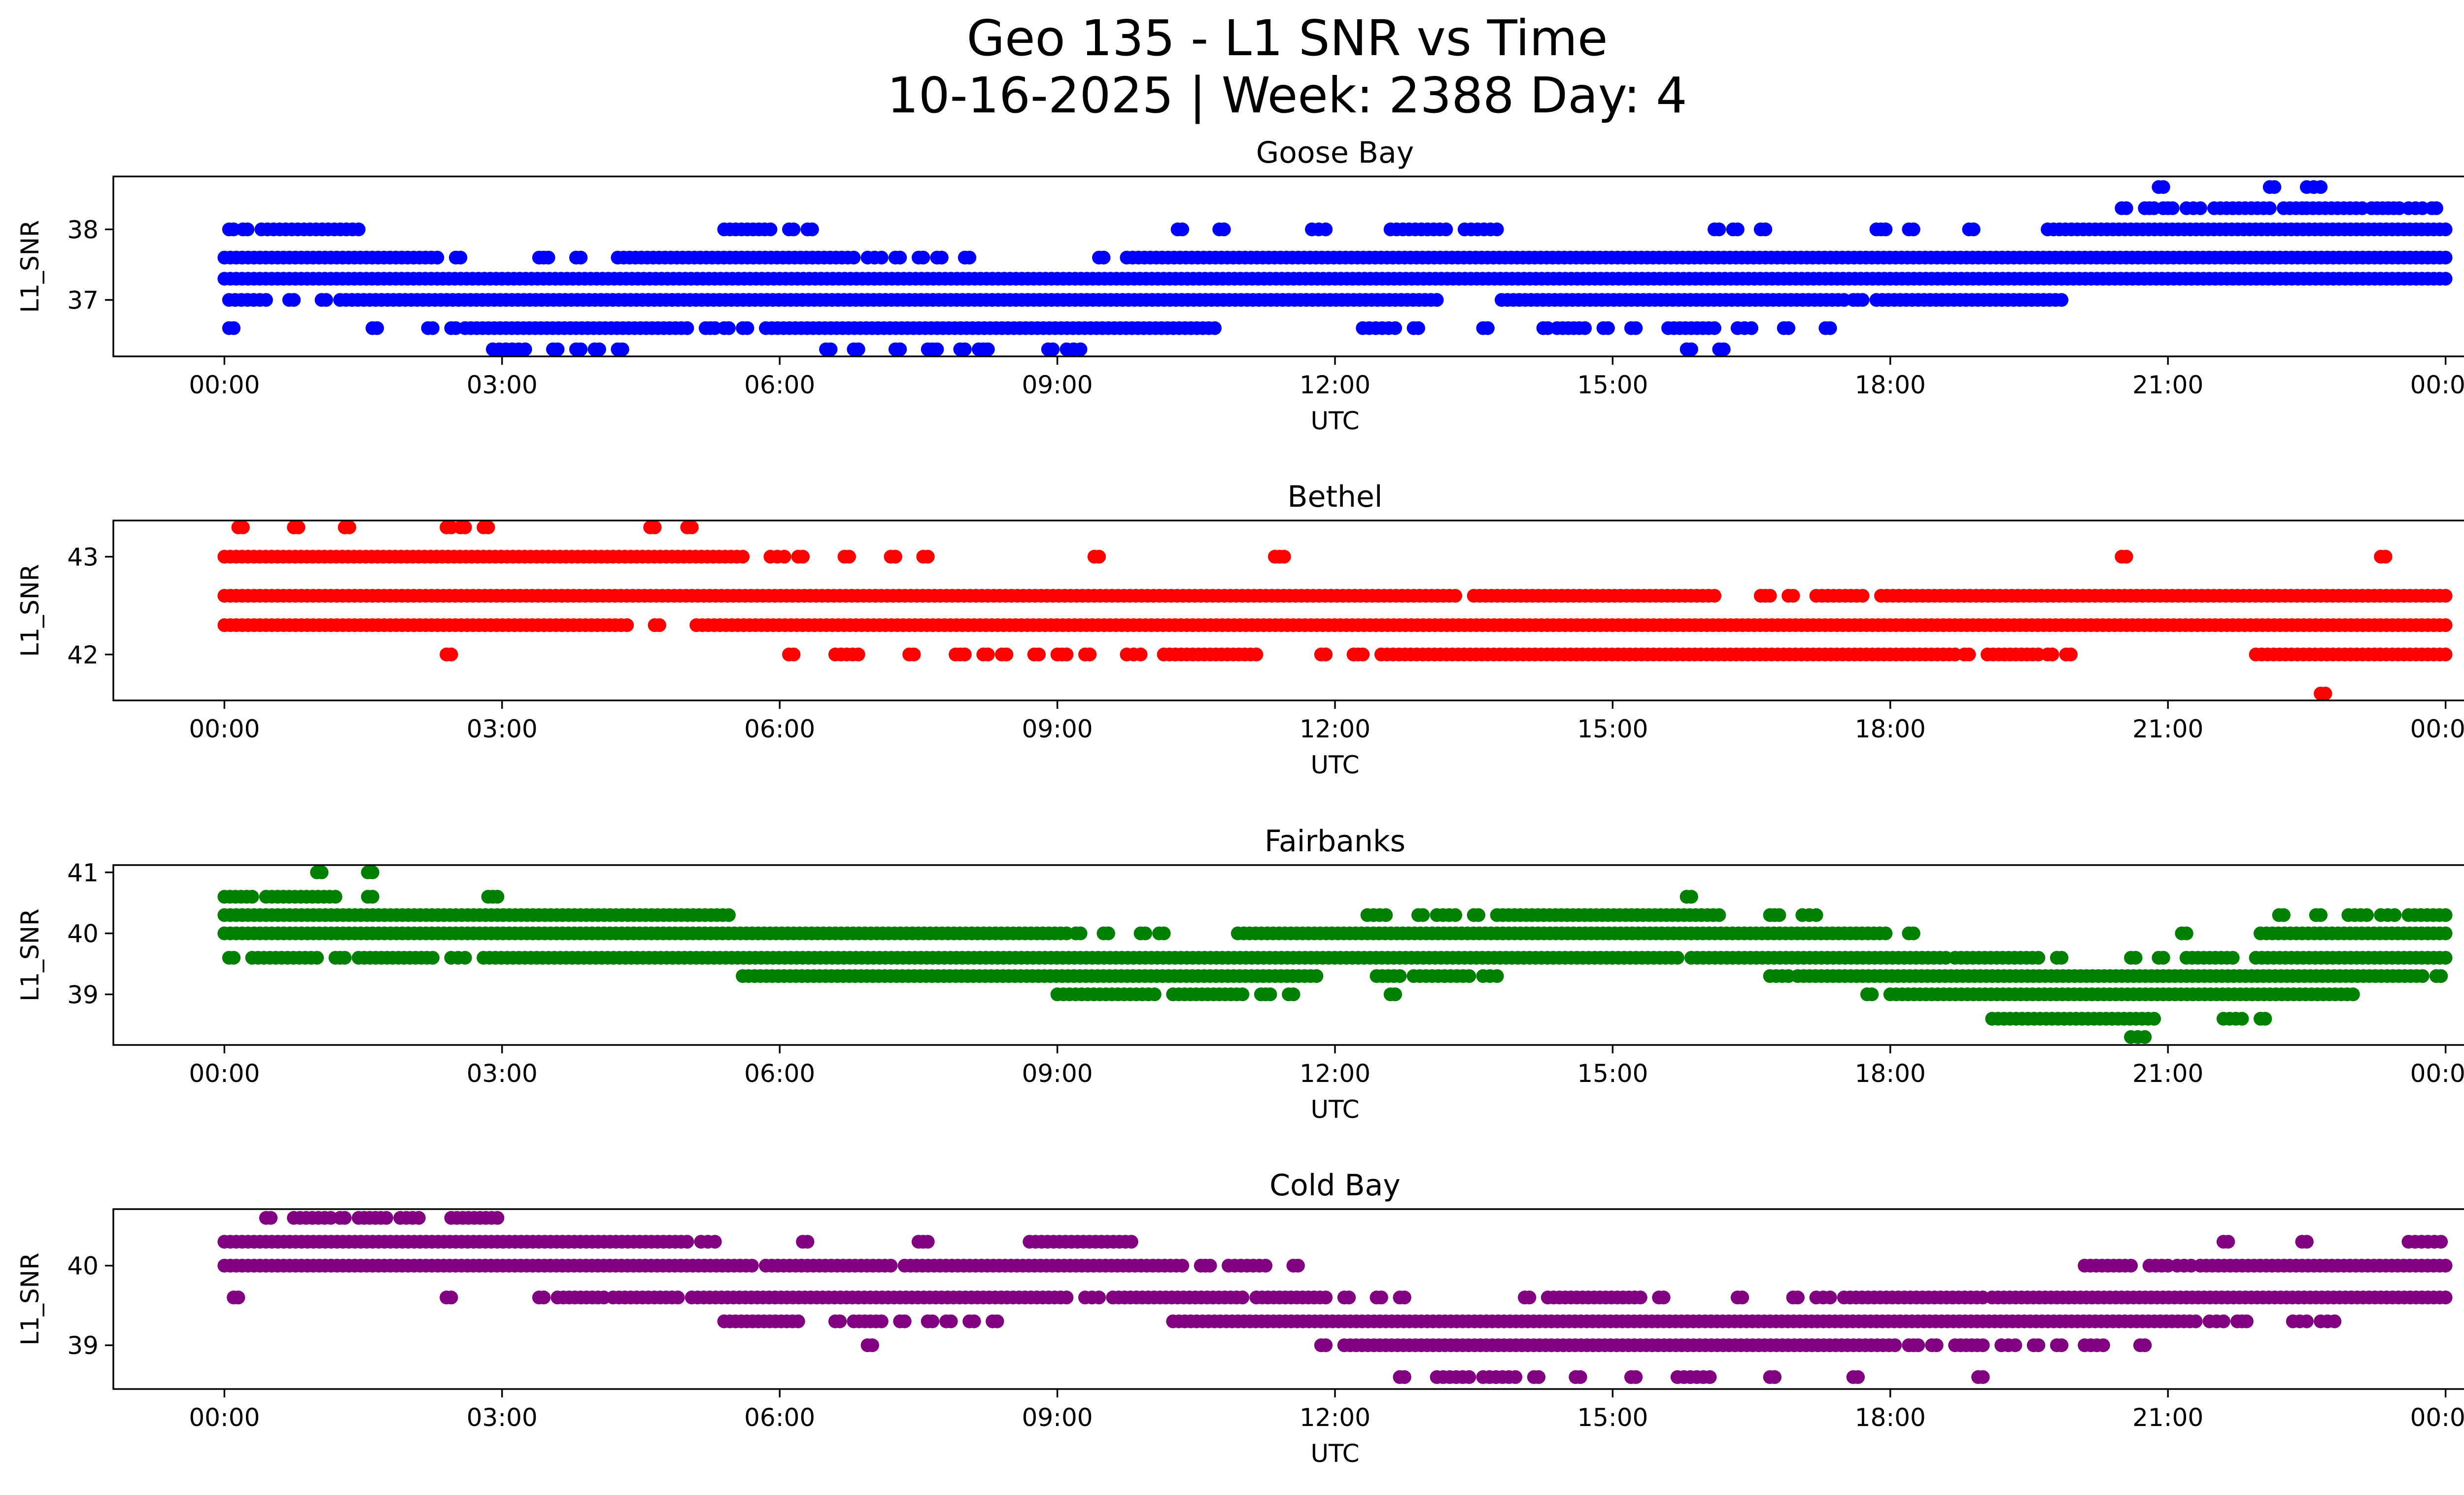  I want to click on y-tick-label: 40, so click(83, 934).